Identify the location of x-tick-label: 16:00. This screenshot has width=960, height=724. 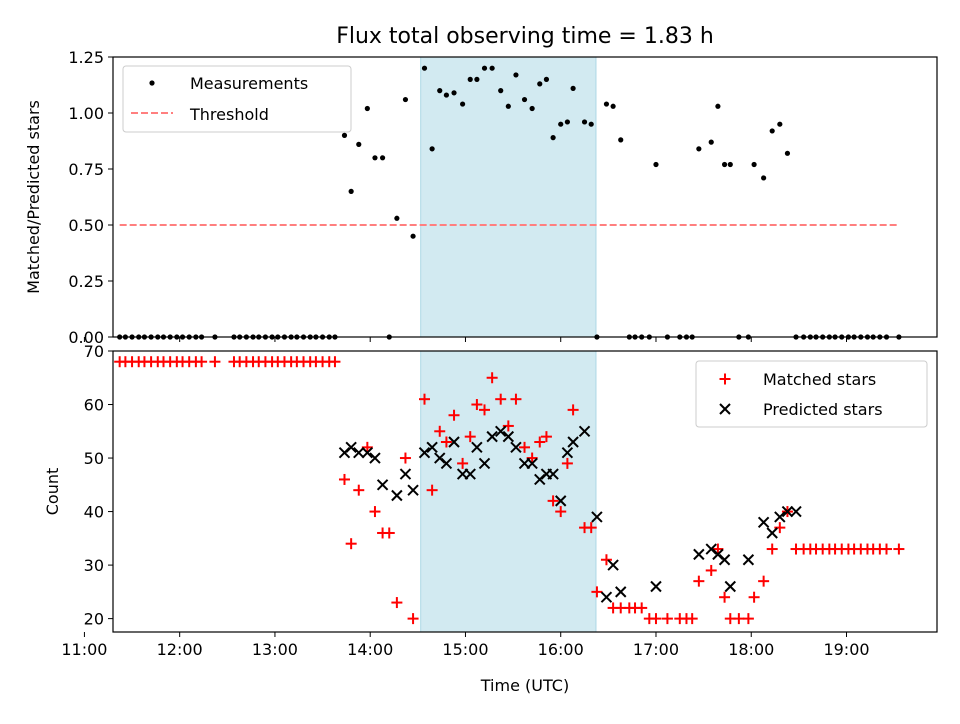
(561, 649).